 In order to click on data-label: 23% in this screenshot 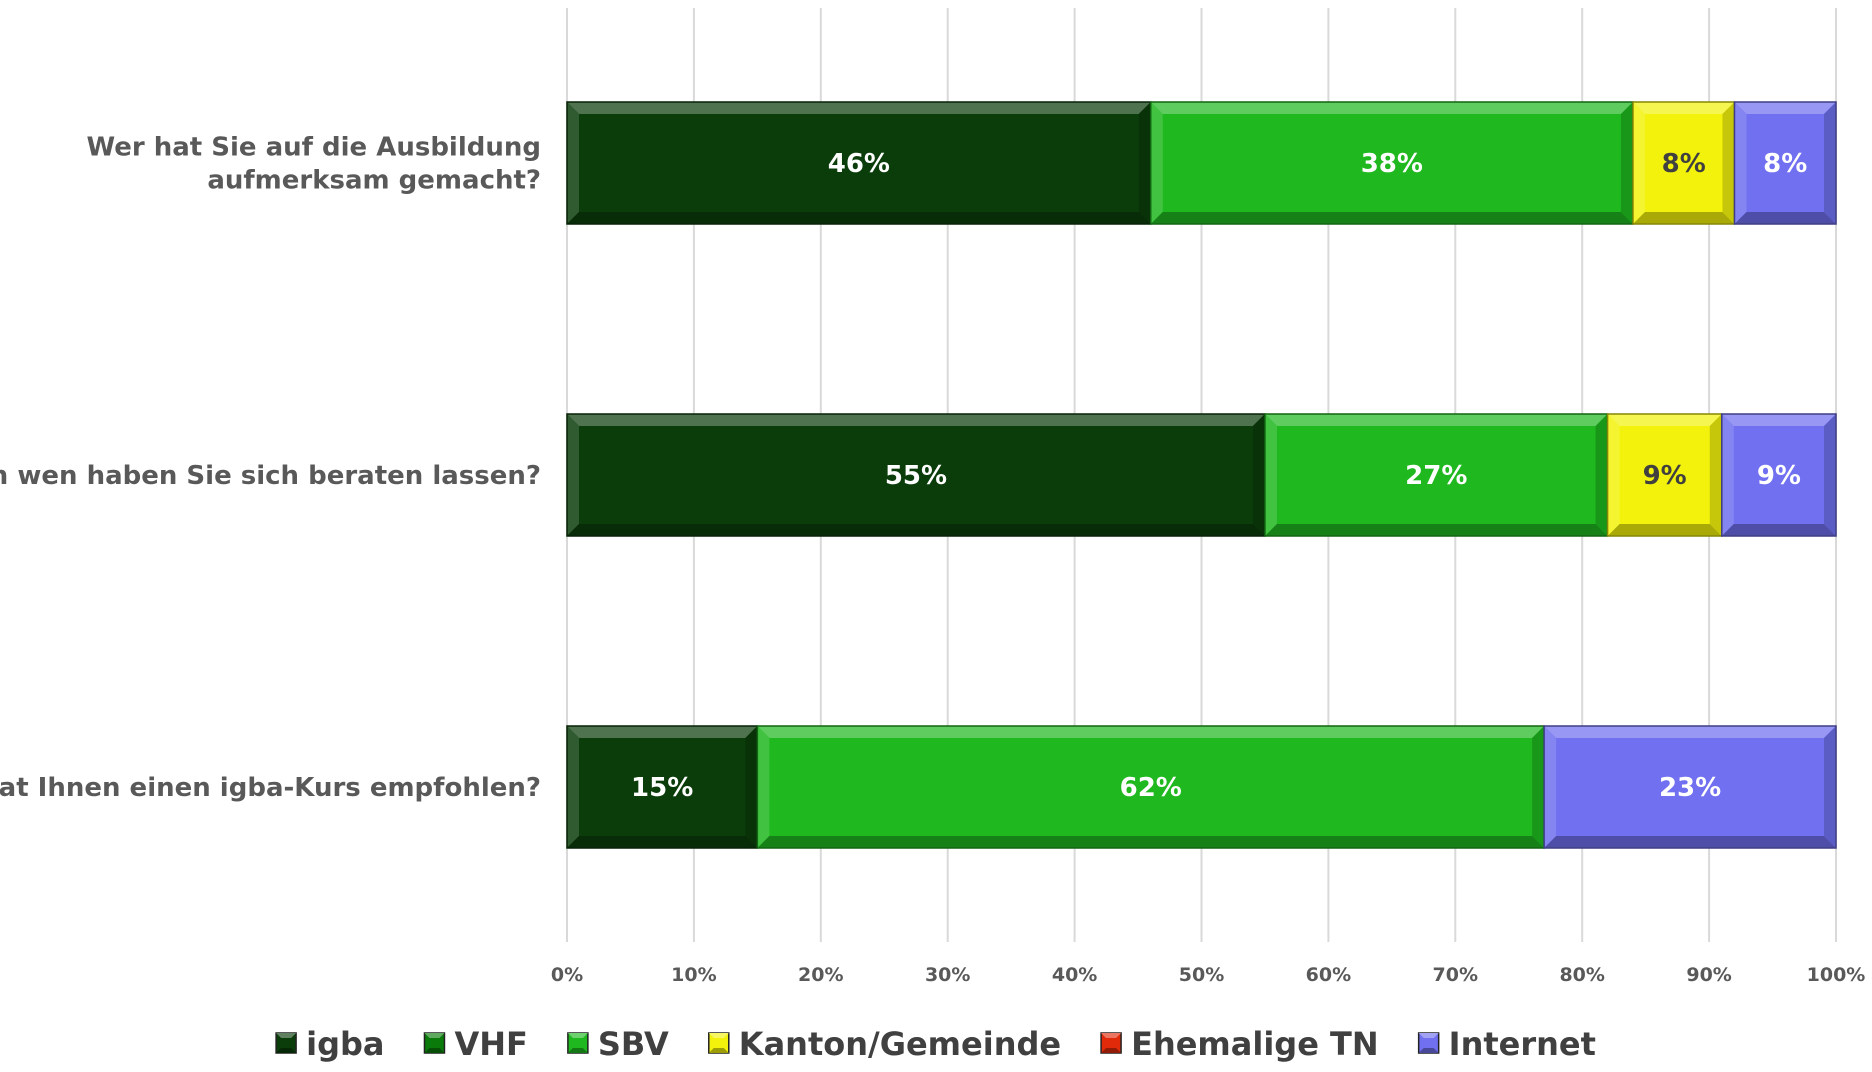, I will do `click(1690, 788)`.